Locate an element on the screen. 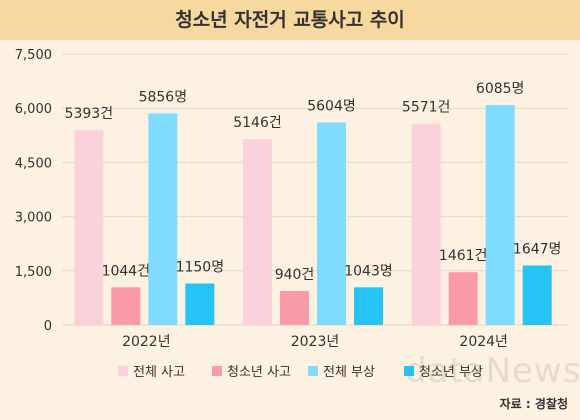 The width and height of the screenshot is (580, 420). watermark: dataNews is located at coordinates (492, 371).